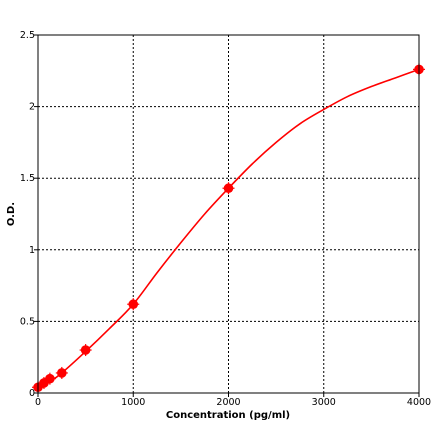 The height and width of the screenshot is (441, 440). I want to click on y-tick-label: 1, so click(32, 250).